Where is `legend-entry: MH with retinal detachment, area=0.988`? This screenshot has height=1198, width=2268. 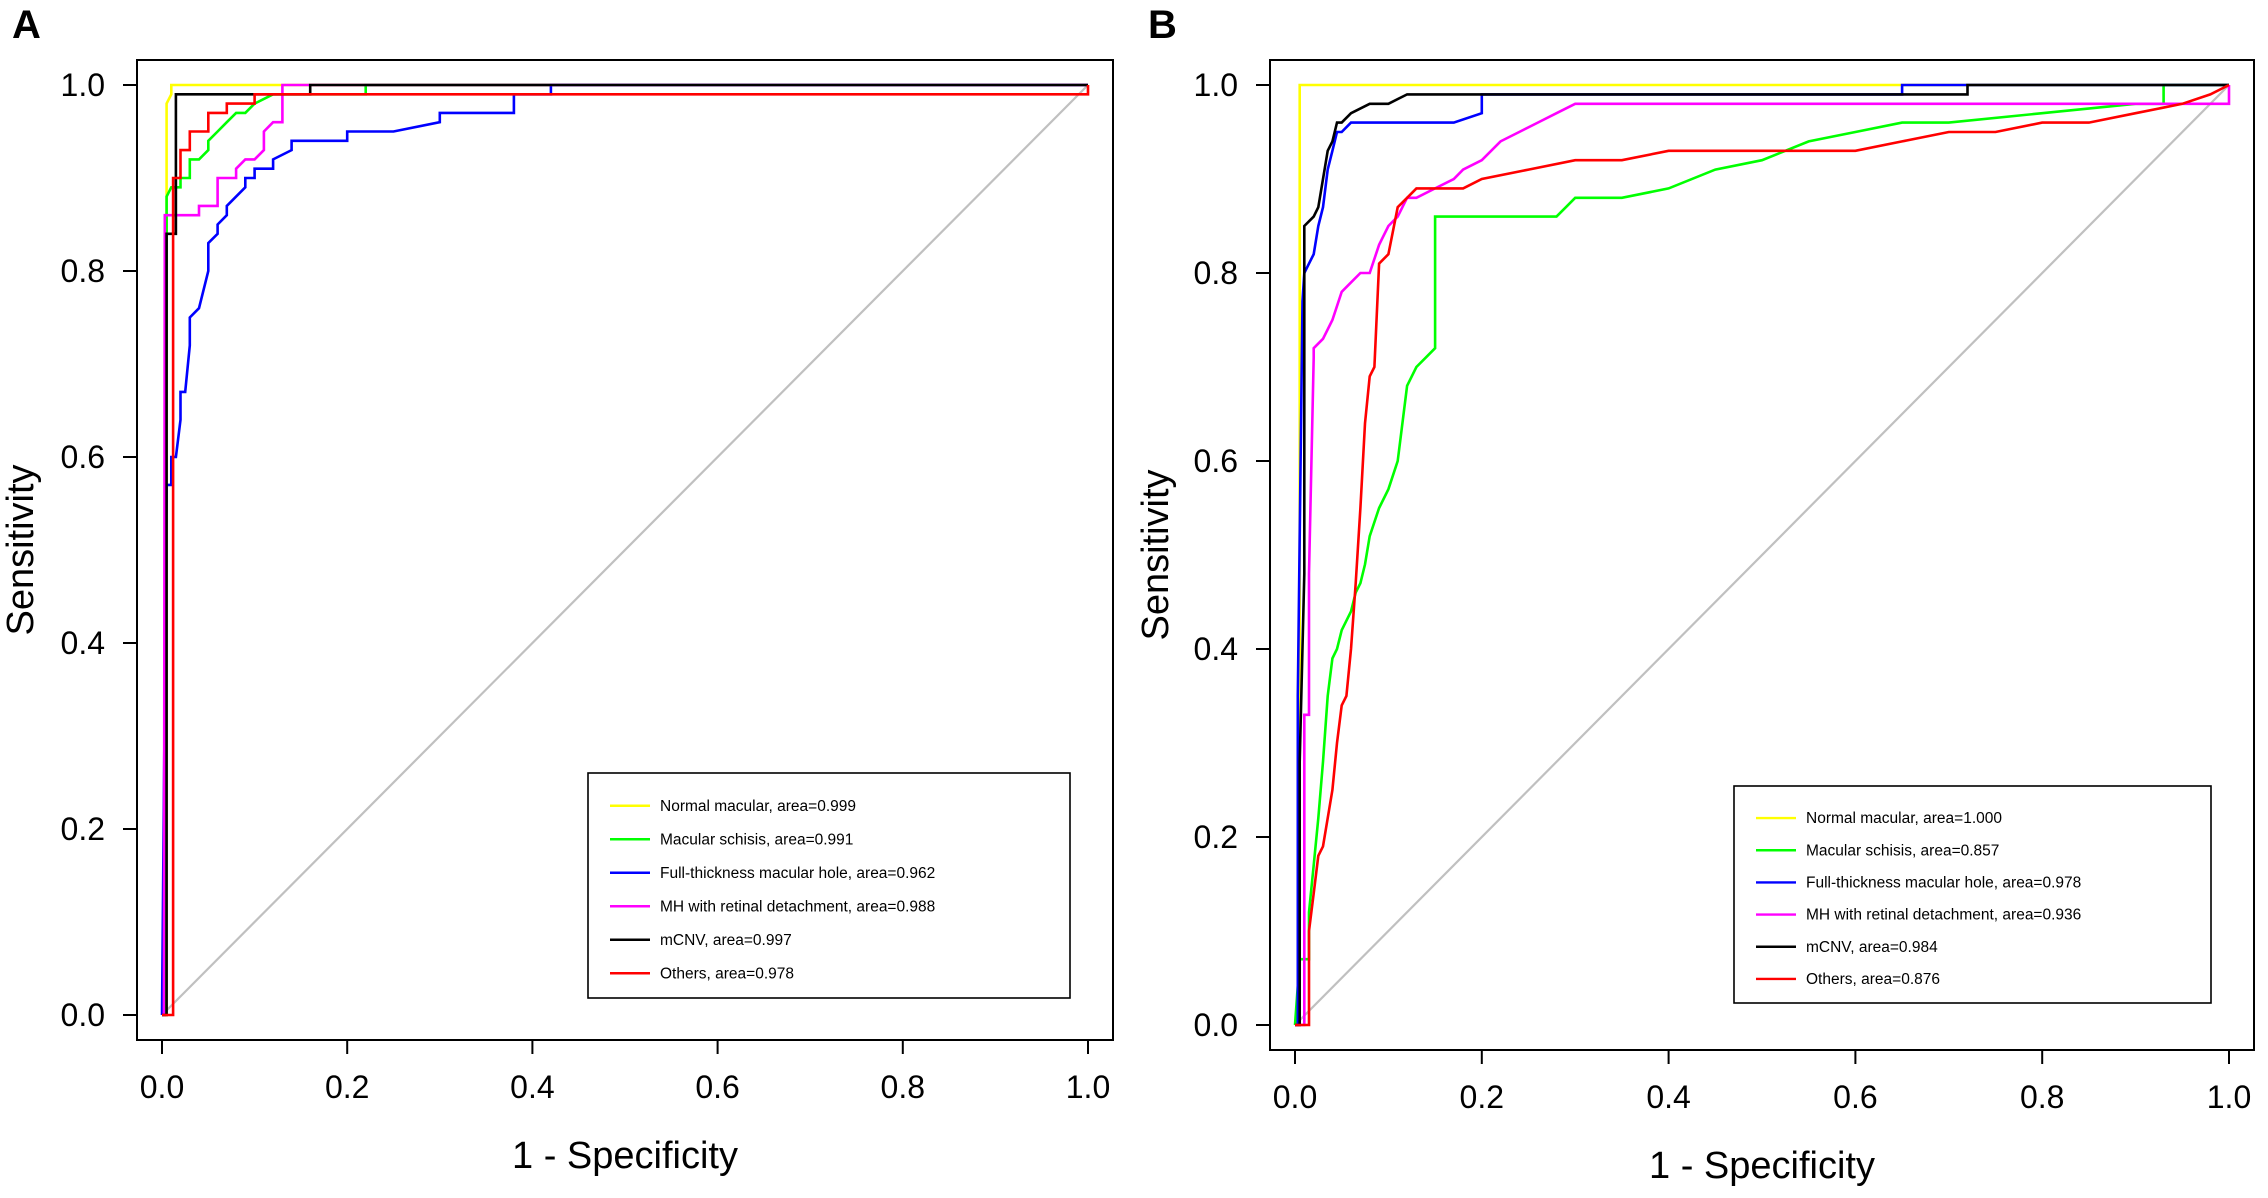
legend-entry: MH with retinal detachment, area=0.988 is located at coordinates (797, 906).